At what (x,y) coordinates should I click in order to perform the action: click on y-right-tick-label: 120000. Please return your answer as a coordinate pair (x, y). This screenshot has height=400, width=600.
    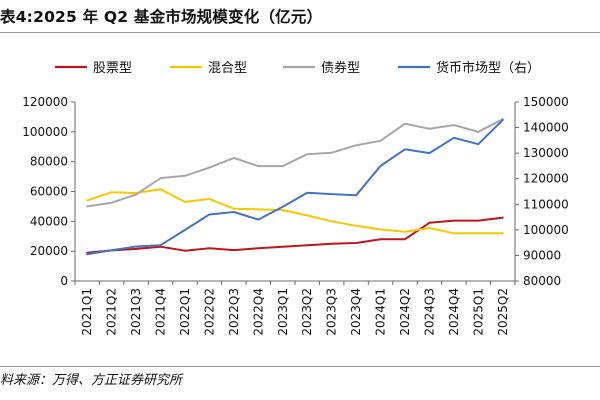
    Looking at the image, I should click on (546, 179).